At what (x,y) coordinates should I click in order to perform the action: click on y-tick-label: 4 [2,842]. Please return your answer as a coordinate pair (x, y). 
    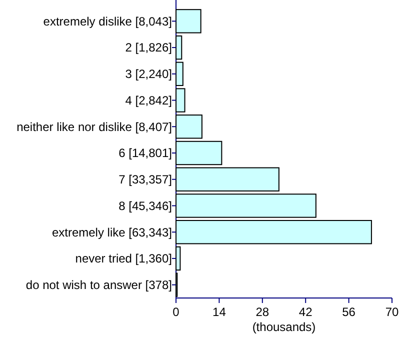
    Looking at the image, I should click on (148, 100).